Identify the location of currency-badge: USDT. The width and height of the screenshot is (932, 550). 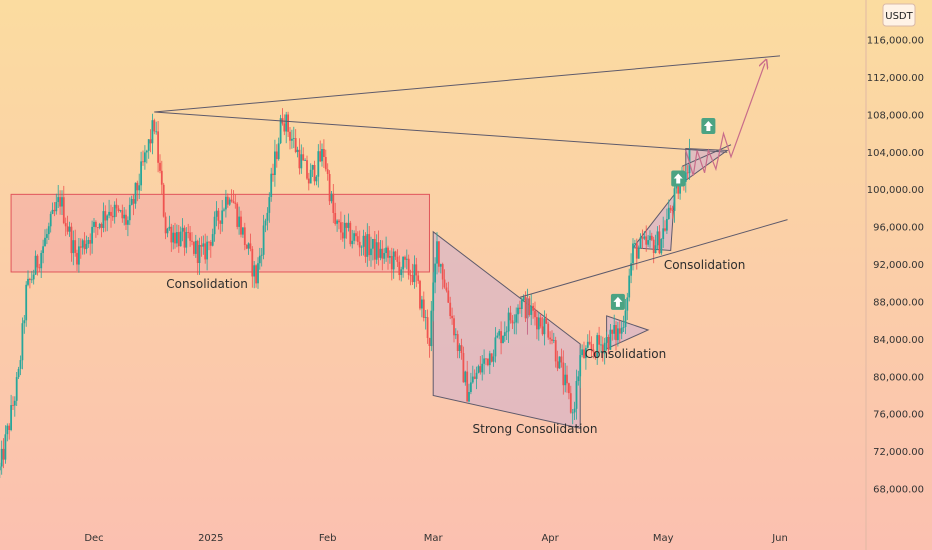
(899, 15).